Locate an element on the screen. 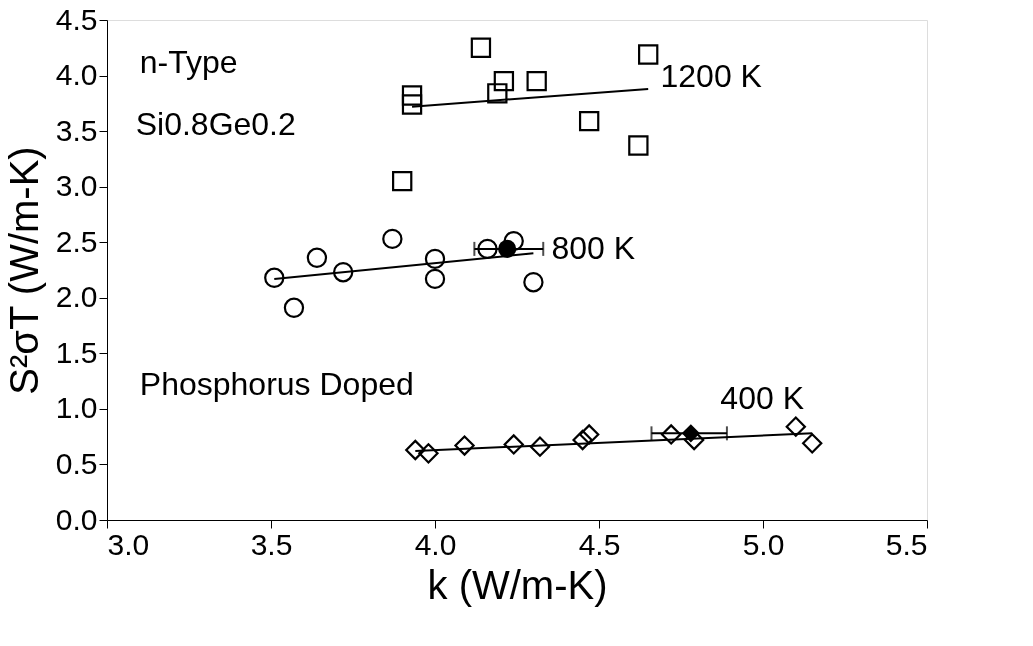 The image size is (1033, 646). annotation: Si0.8Ge0.2 is located at coordinates (215, 124).